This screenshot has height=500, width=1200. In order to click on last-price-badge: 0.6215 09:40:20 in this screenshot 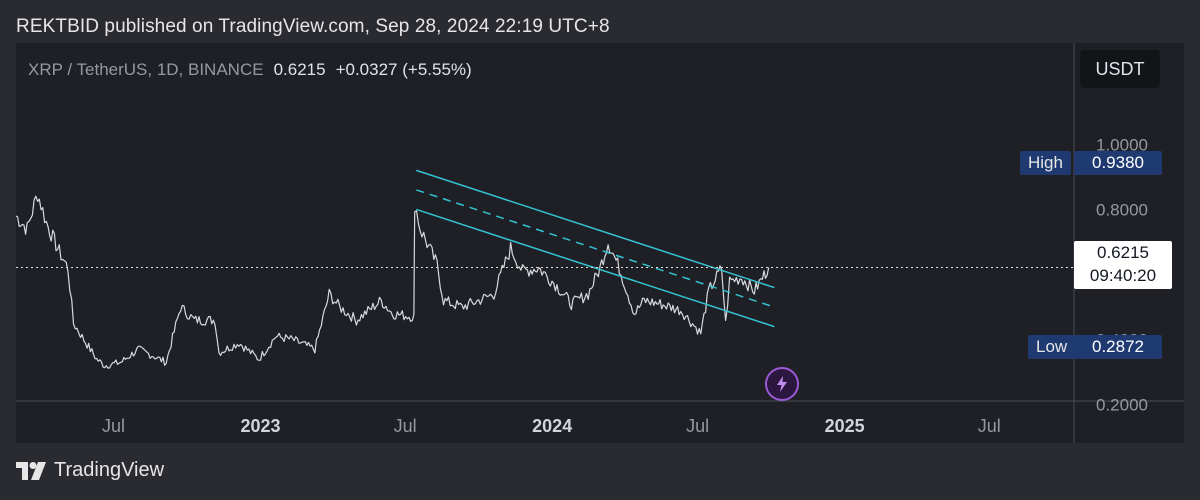, I will do `click(1123, 265)`.